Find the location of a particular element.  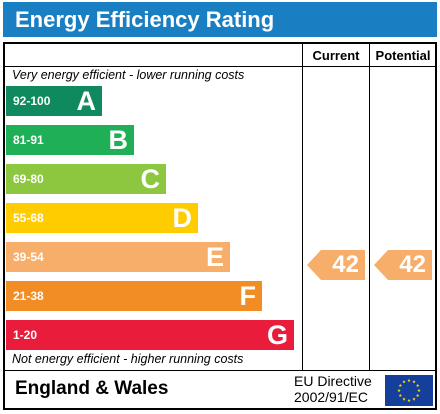

band-range: 81-91 is located at coordinates (28, 140).